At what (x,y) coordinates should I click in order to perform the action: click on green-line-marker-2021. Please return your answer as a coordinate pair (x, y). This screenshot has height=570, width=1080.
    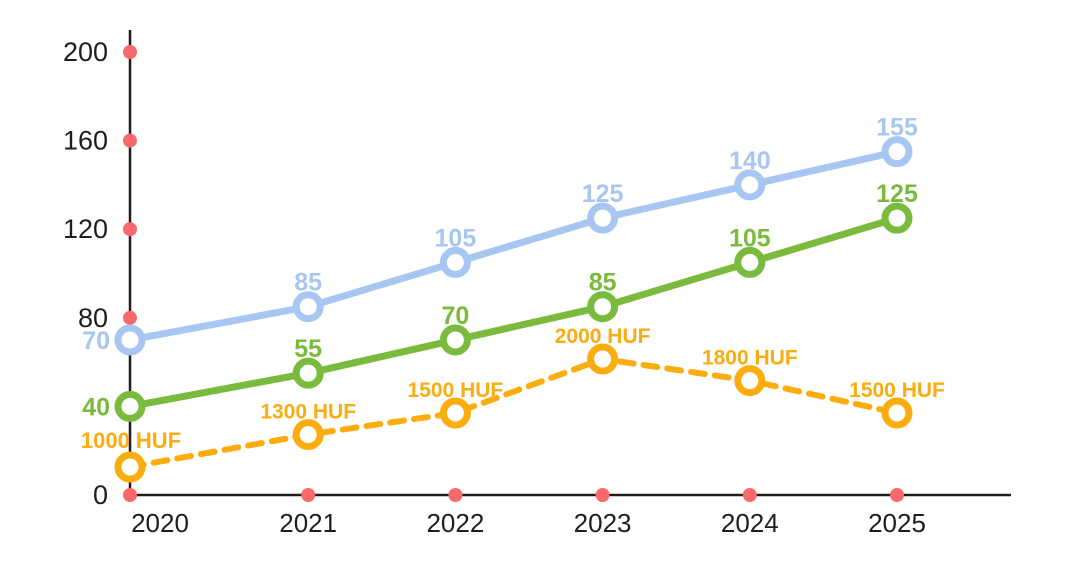
    Looking at the image, I should click on (308, 373).